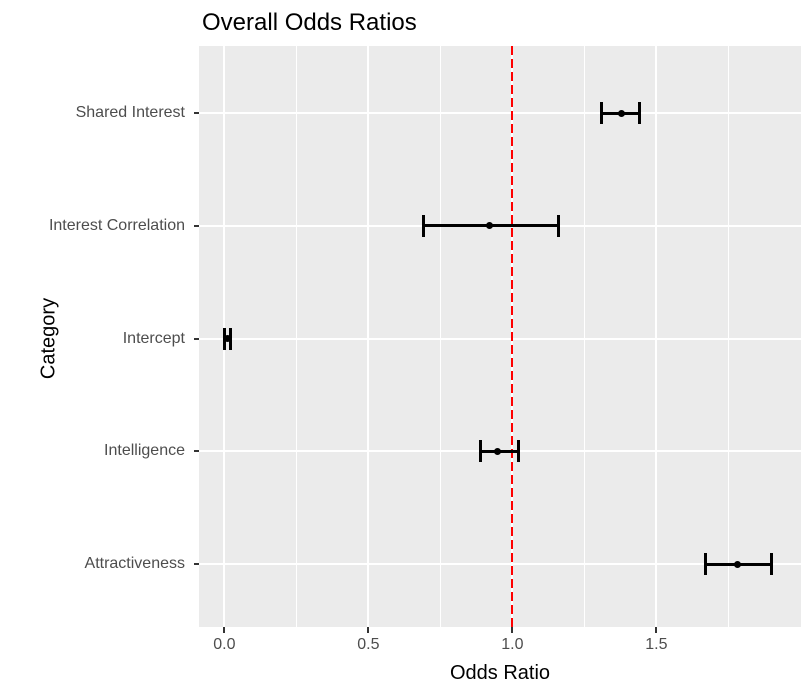 Image resolution: width=811 pixels, height=697 pixels. Describe the element at coordinates (309, 22) in the screenshot. I see `chart-title: Overall Odds Ratios` at that location.